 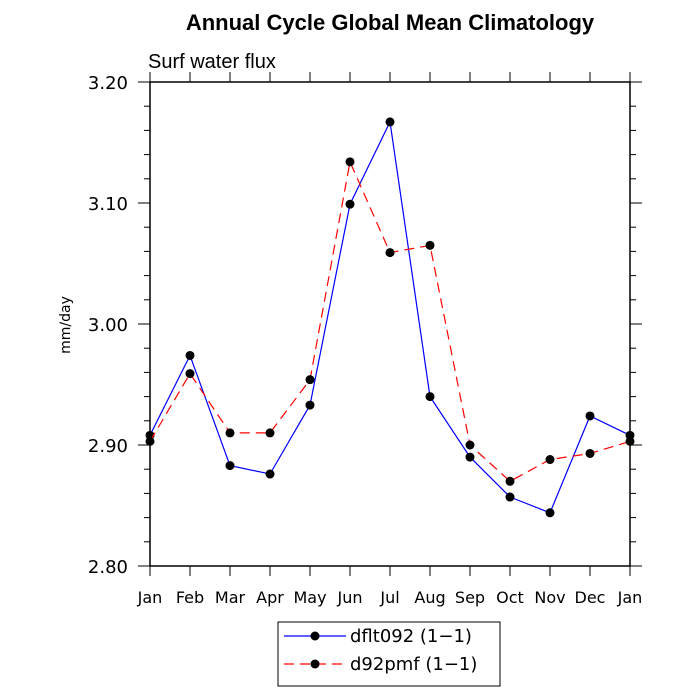 I want to click on x-tick-label: Aug, so click(x=429, y=597).